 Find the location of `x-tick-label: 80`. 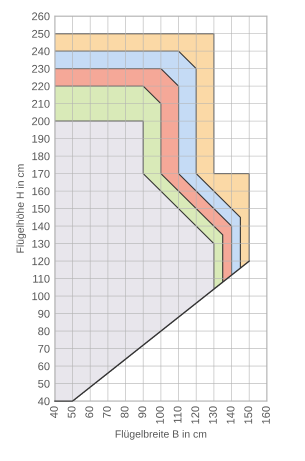

x-tick-label: 80 is located at coordinates (124, 412).